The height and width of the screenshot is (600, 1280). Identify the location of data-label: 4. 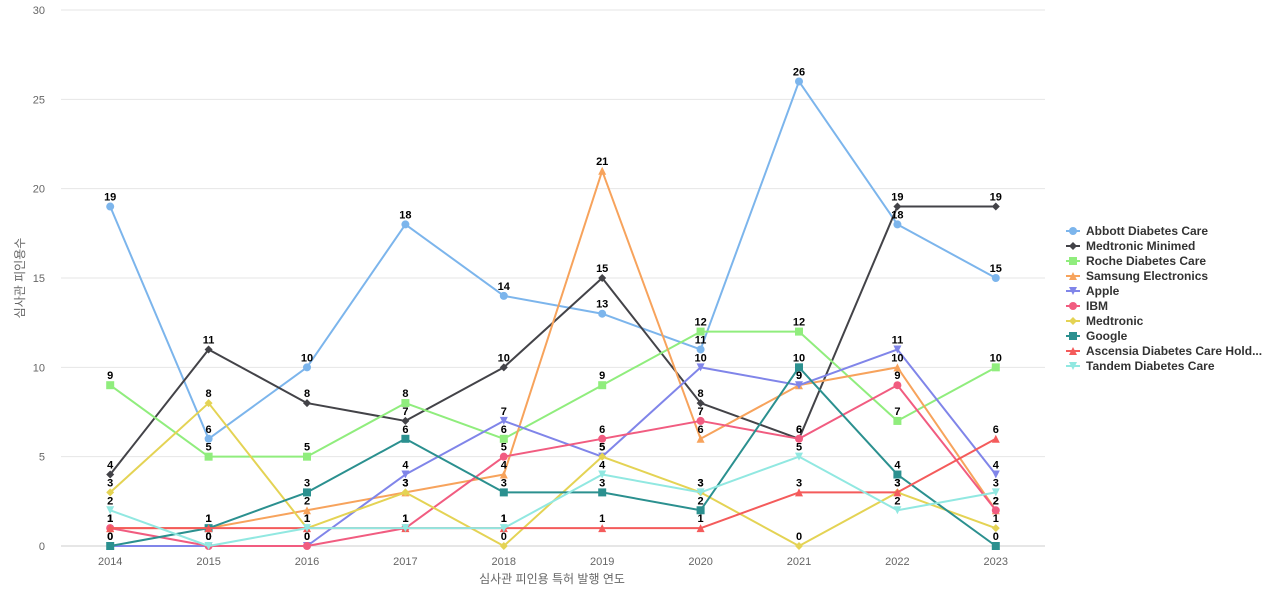
(996, 466).